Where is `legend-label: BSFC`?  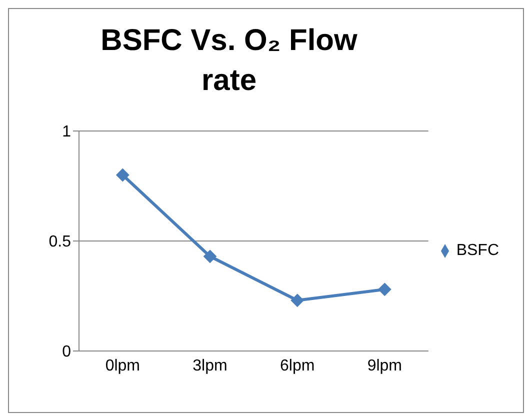 legend-label: BSFC is located at coordinates (477, 250).